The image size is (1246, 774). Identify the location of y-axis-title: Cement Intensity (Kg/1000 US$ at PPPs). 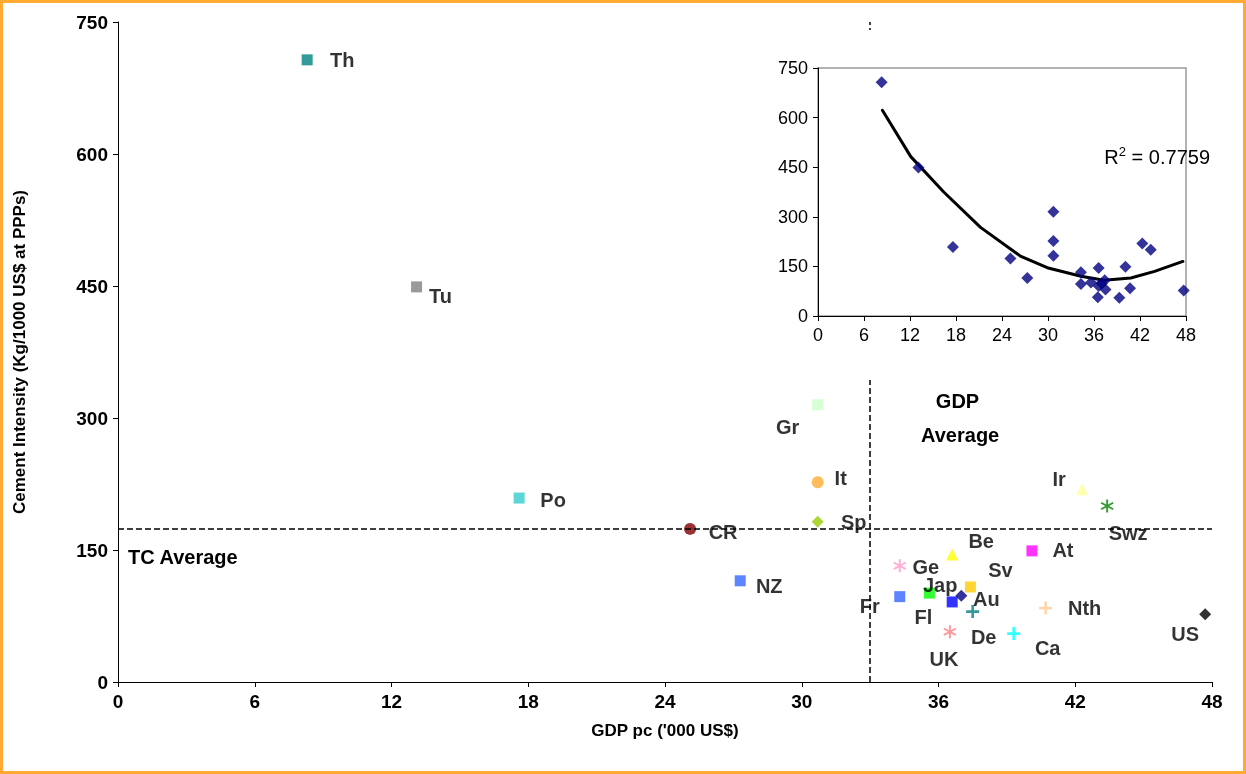
(19, 352).